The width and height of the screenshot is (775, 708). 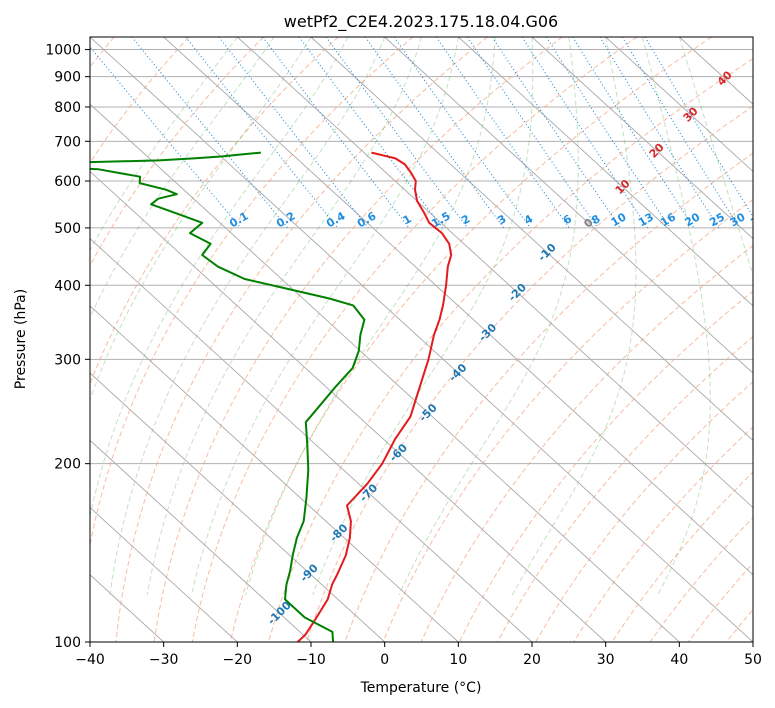 What do you see at coordinates (67, 182) in the screenshot?
I see `y-tick-label: 600` at bounding box center [67, 182].